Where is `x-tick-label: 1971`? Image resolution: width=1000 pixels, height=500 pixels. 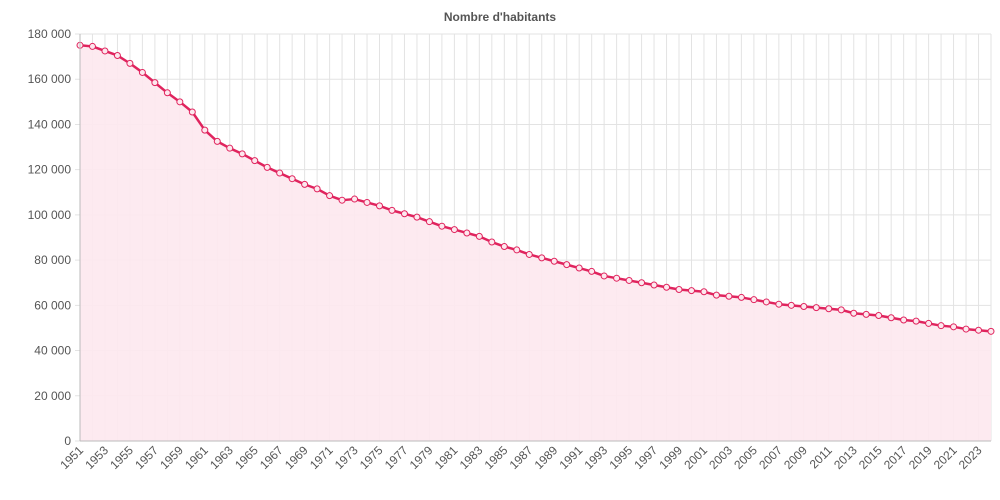 x-tick-label: 1971 is located at coordinates (321, 457).